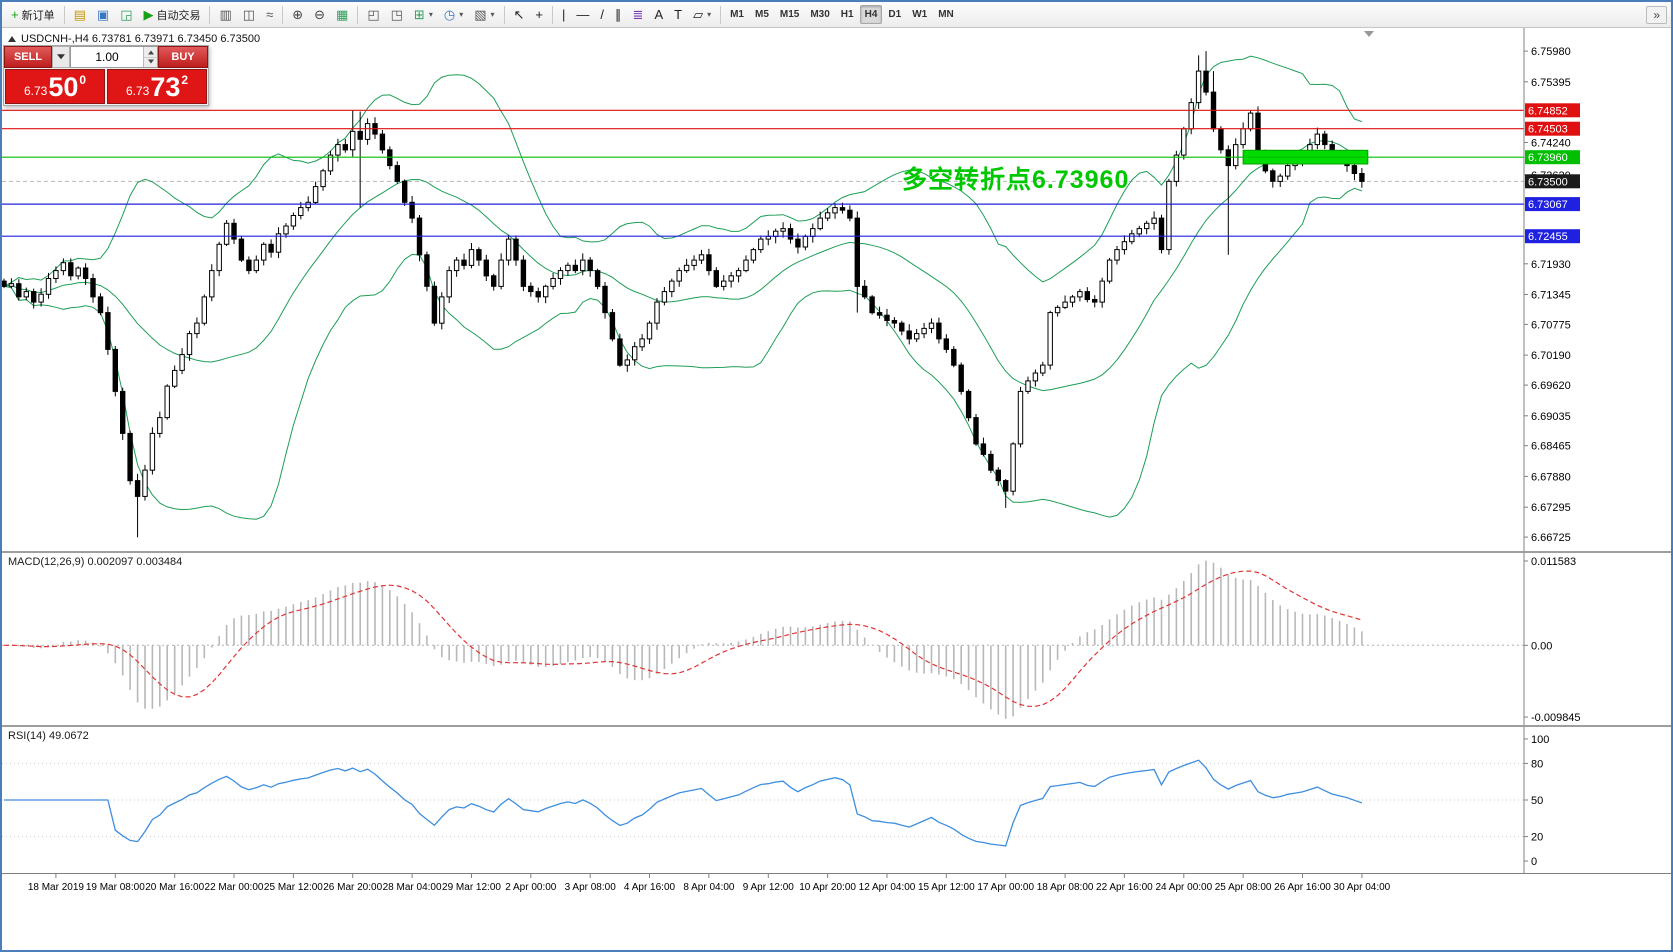  What do you see at coordinates (150, 52) in the screenshot?
I see `volume-up-button` at bounding box center [150, 52].